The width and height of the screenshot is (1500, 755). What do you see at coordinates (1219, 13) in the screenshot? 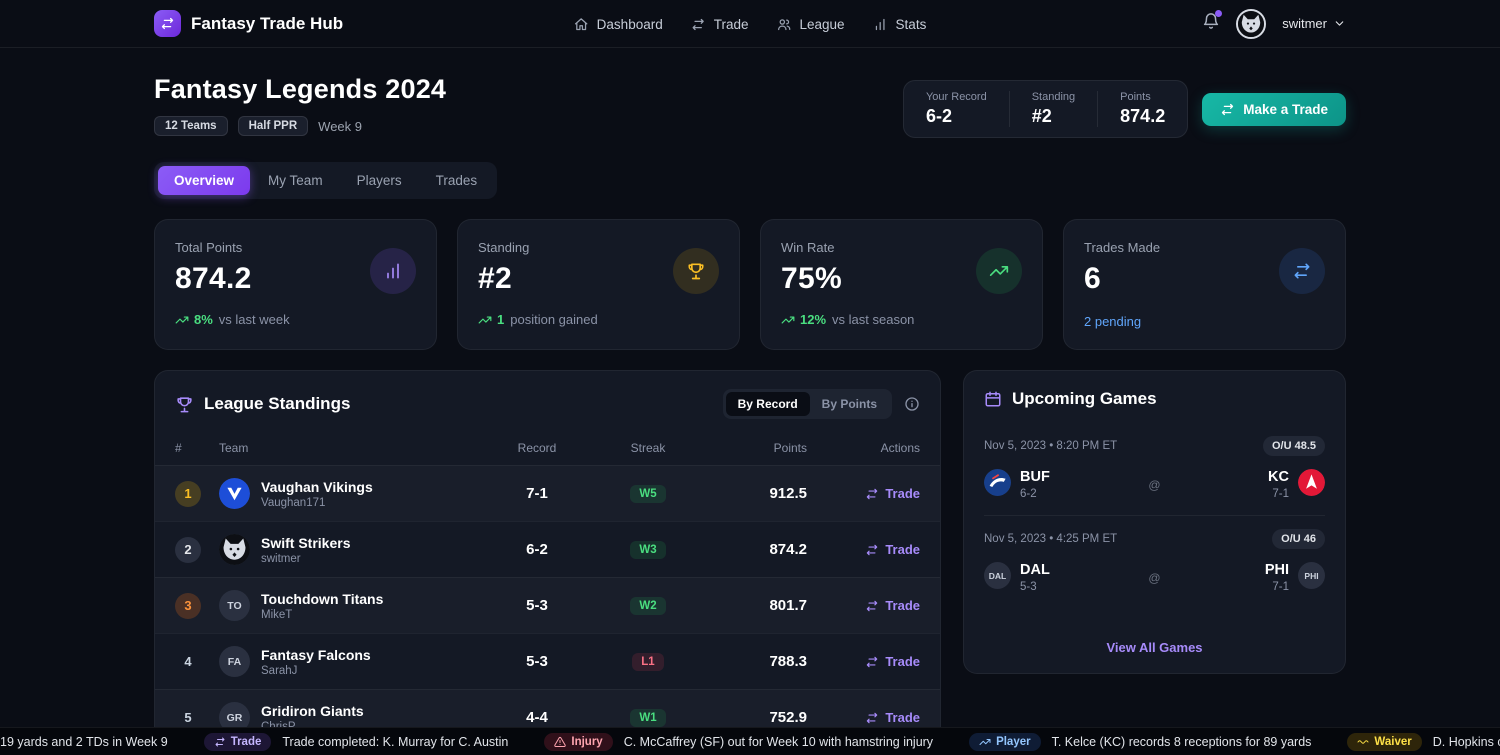
I see `notification-dot` at bounding box center [1219, 13].